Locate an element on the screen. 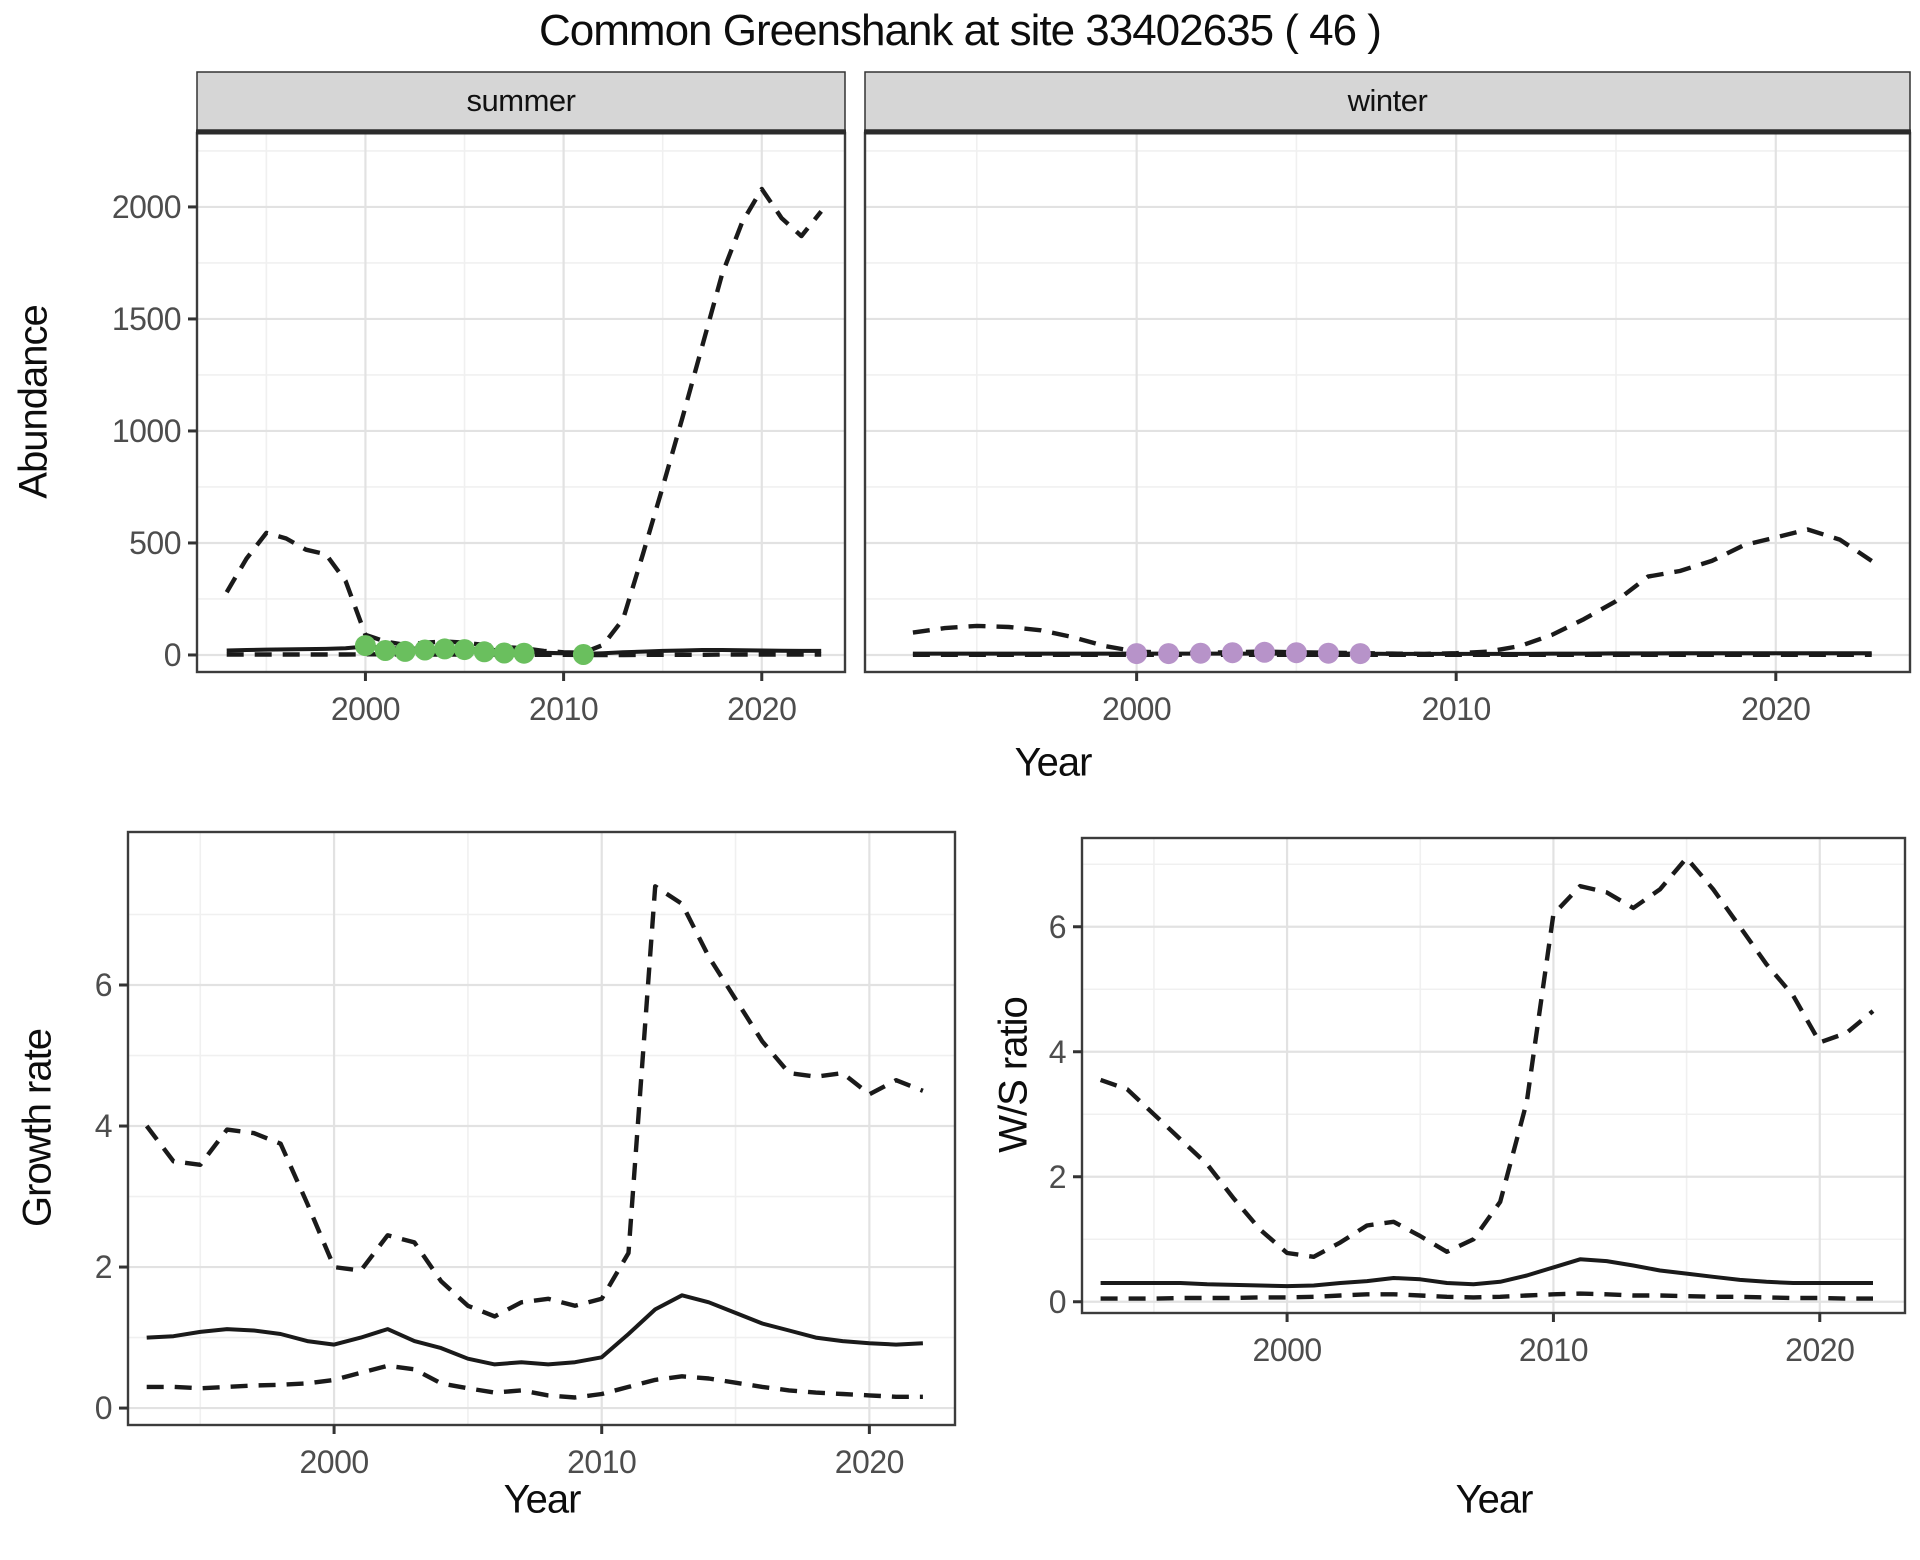  y-tick-label: 1000 is located at coordinates (146, 431).